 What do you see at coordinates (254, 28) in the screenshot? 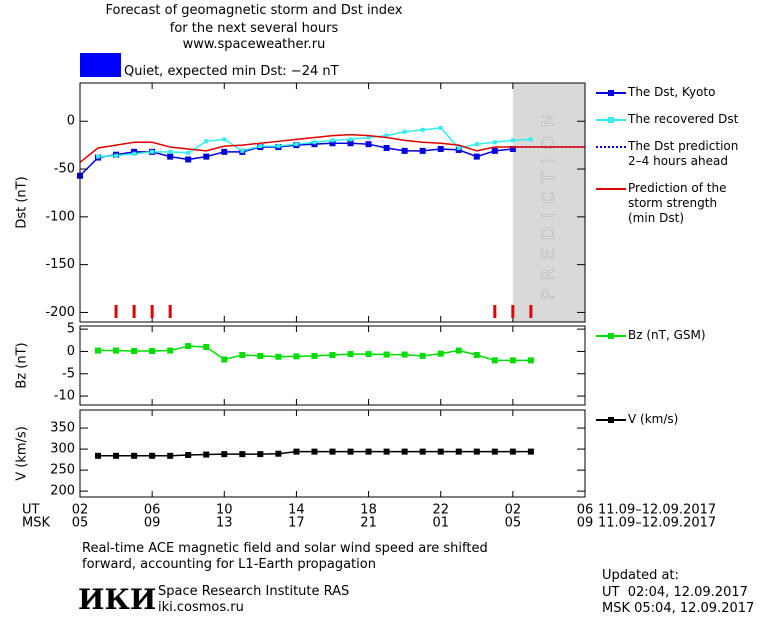
I see `title: for the next several hours` at bounding box center [254, 28].